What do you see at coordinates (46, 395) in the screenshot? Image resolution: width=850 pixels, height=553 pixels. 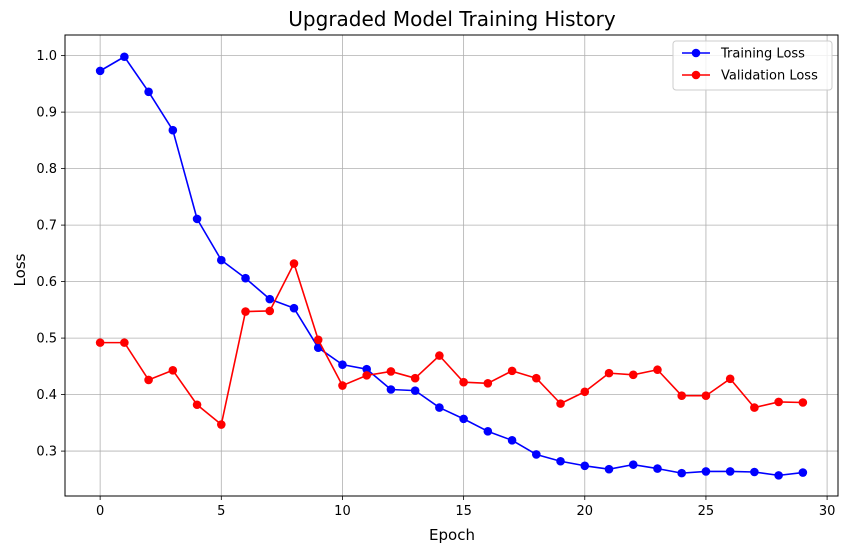 I see `y-tick-label: 0.4` at bounding box center [46, 395].